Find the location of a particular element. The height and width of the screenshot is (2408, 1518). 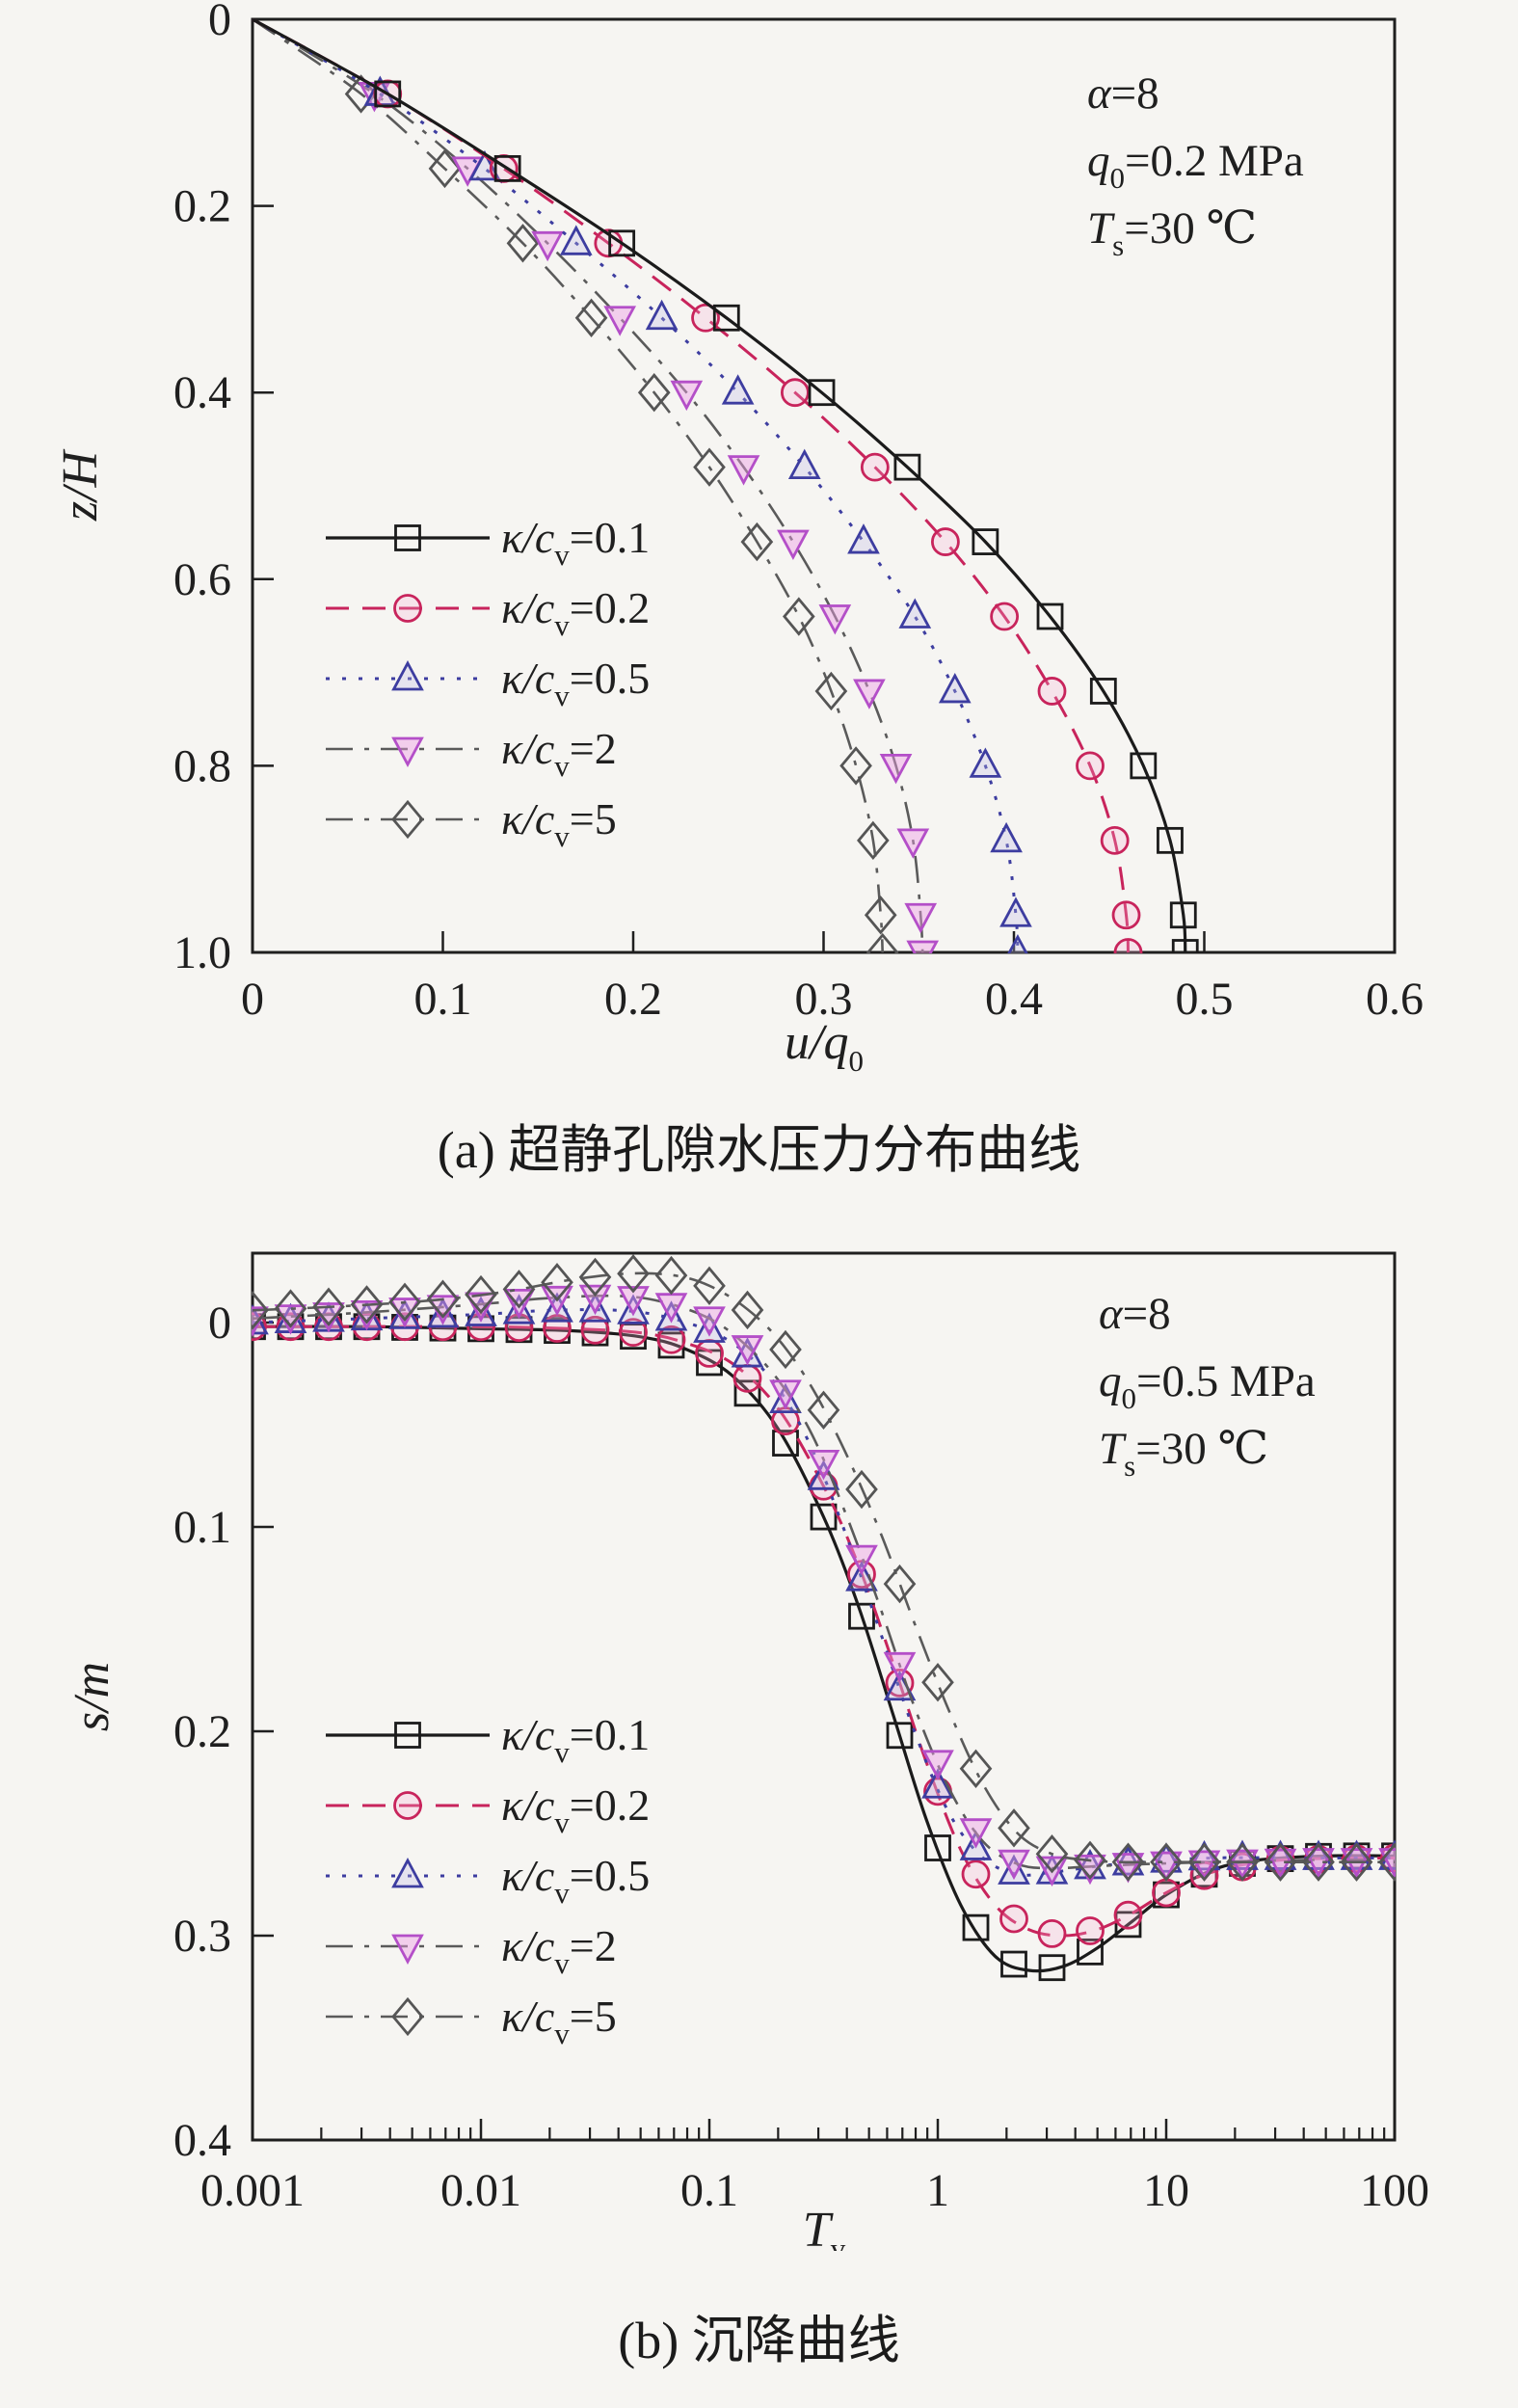

annotation: α=8 q0=0.2 MPa Ts=30 ℃ is located at coordinates (1195, 165).